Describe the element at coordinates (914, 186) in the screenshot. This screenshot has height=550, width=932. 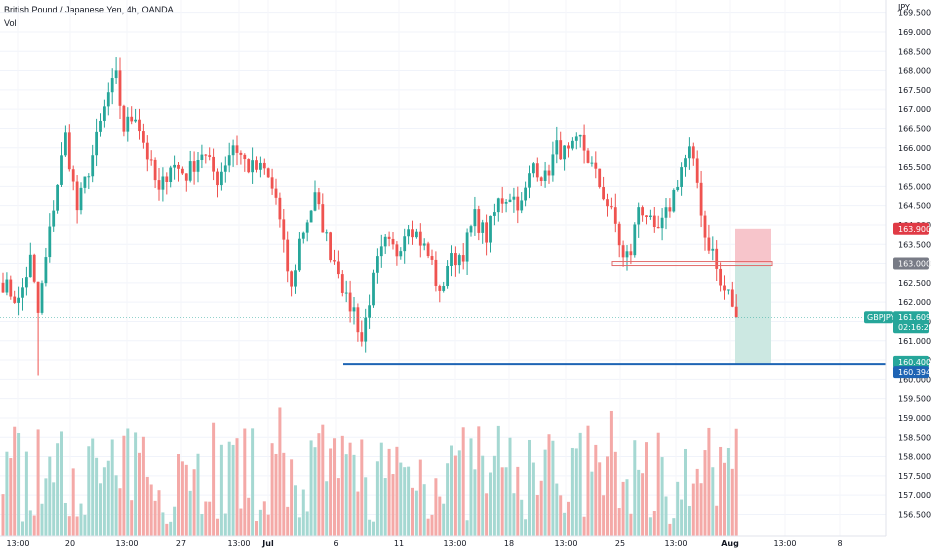
I see `price-tick-label: 165.000` at that location.